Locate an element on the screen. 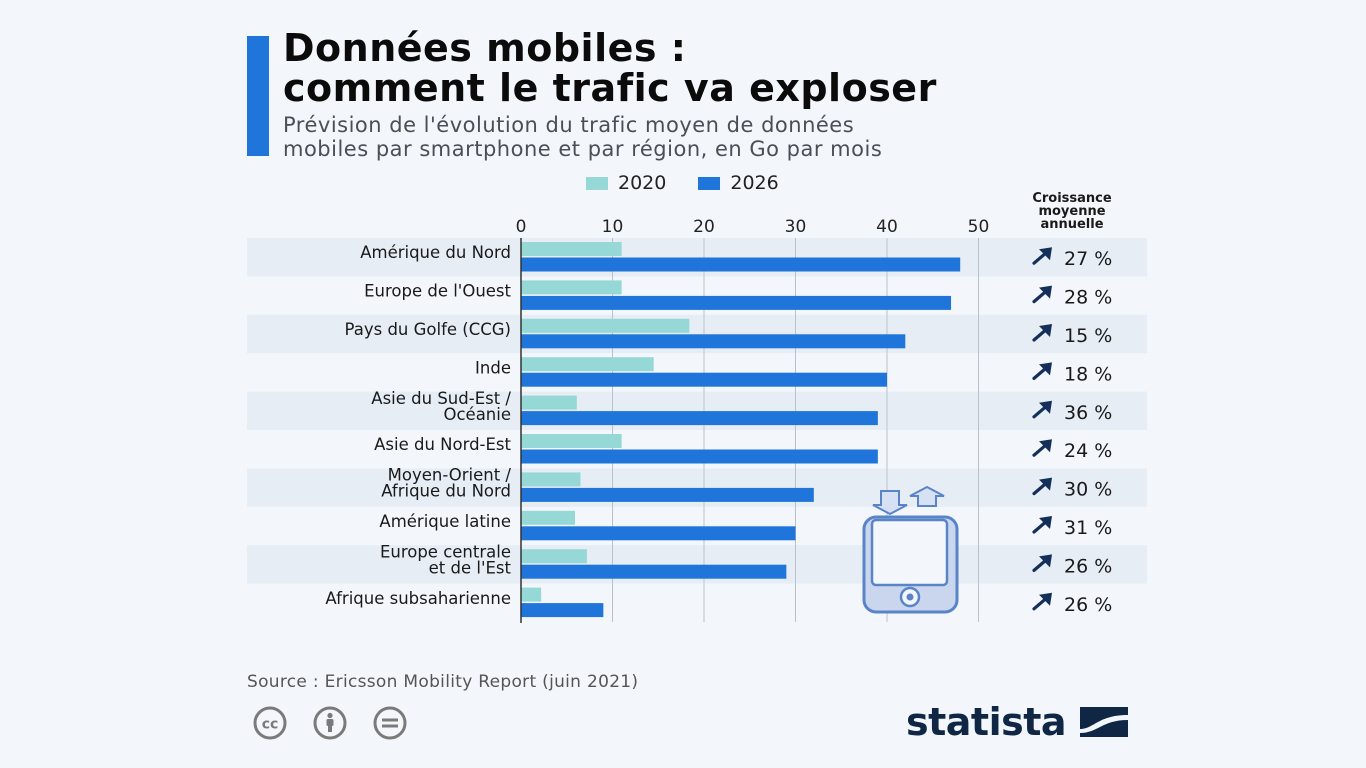 This screenshot has height=768, width=1366. legend-swatch-2020 is located at coordinates (597, 183).